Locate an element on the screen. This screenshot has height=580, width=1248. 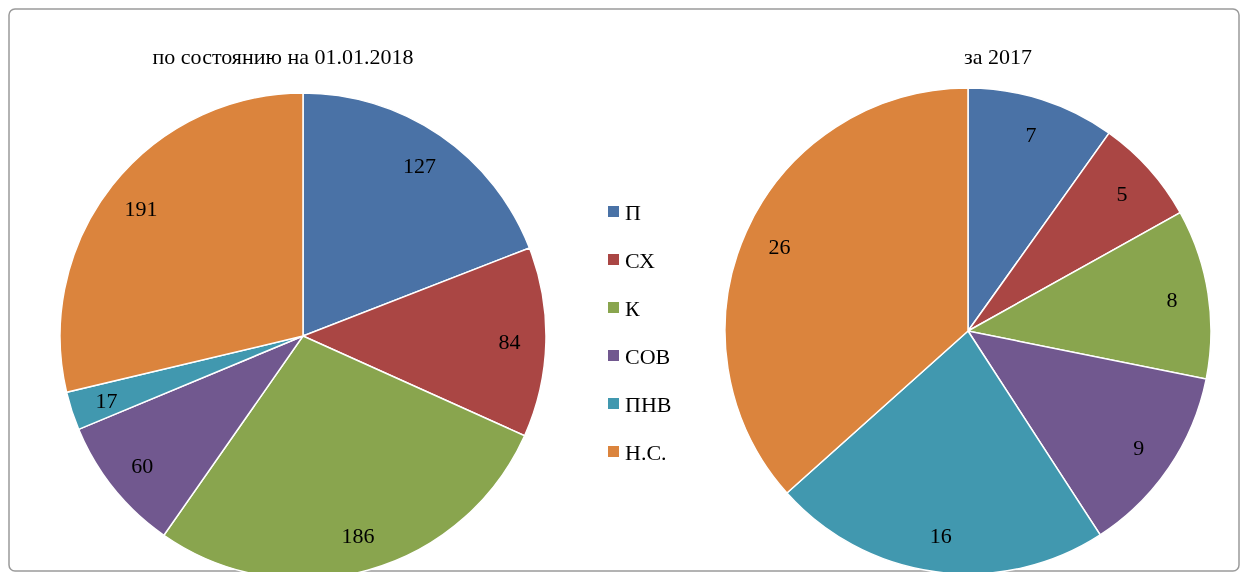
data-label: 8 is located at coordinates (1172, 299).